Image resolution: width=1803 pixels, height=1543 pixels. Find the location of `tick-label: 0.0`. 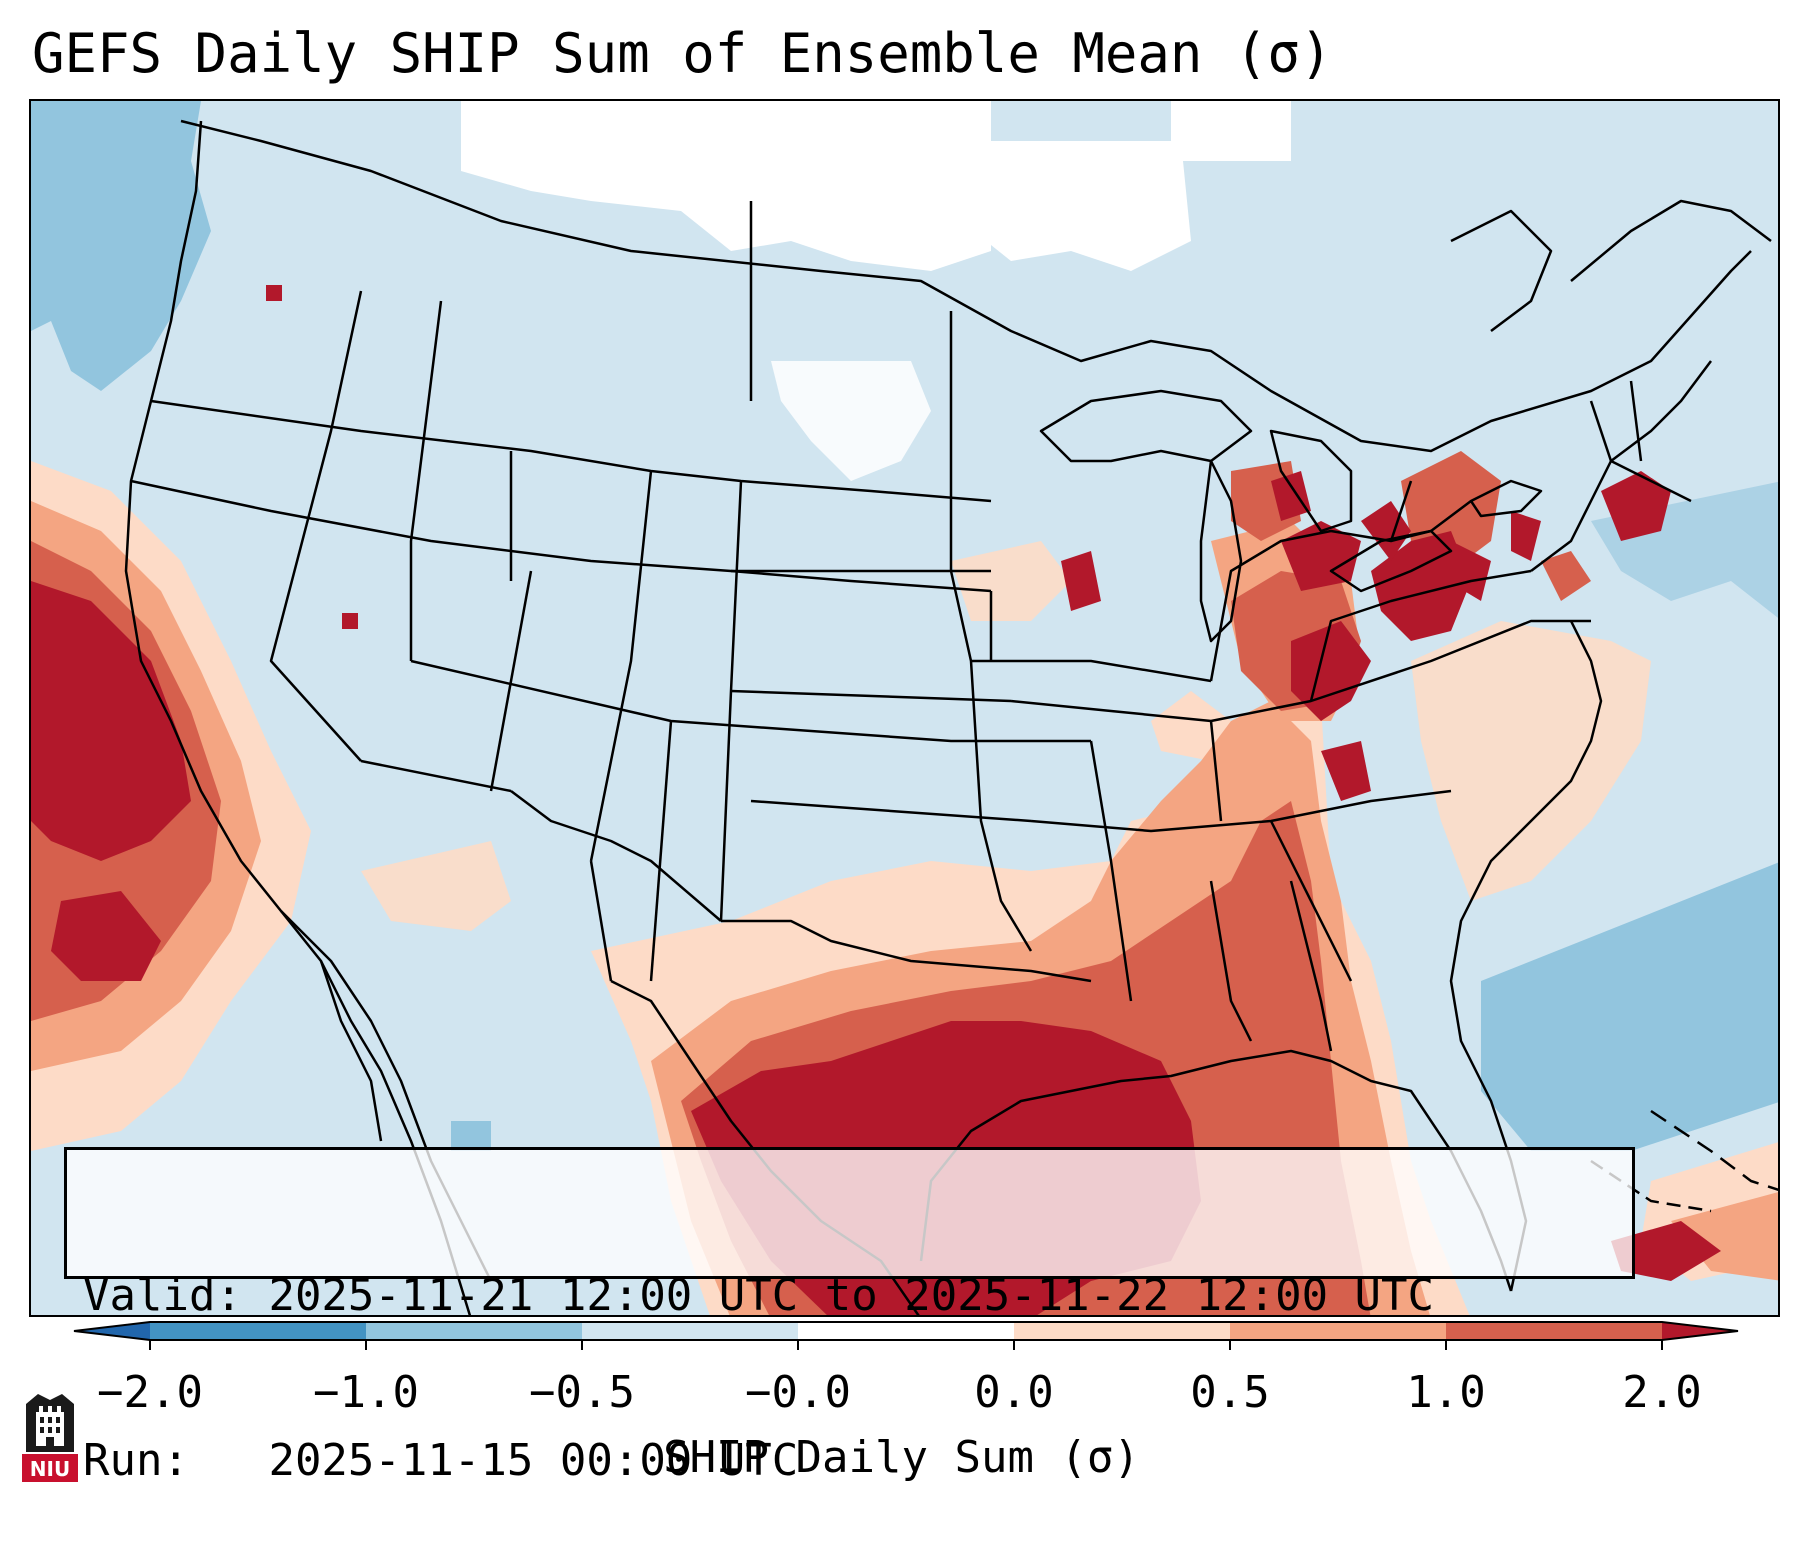

tick-label: 0.0 is located at coordinates (1014, 1392).